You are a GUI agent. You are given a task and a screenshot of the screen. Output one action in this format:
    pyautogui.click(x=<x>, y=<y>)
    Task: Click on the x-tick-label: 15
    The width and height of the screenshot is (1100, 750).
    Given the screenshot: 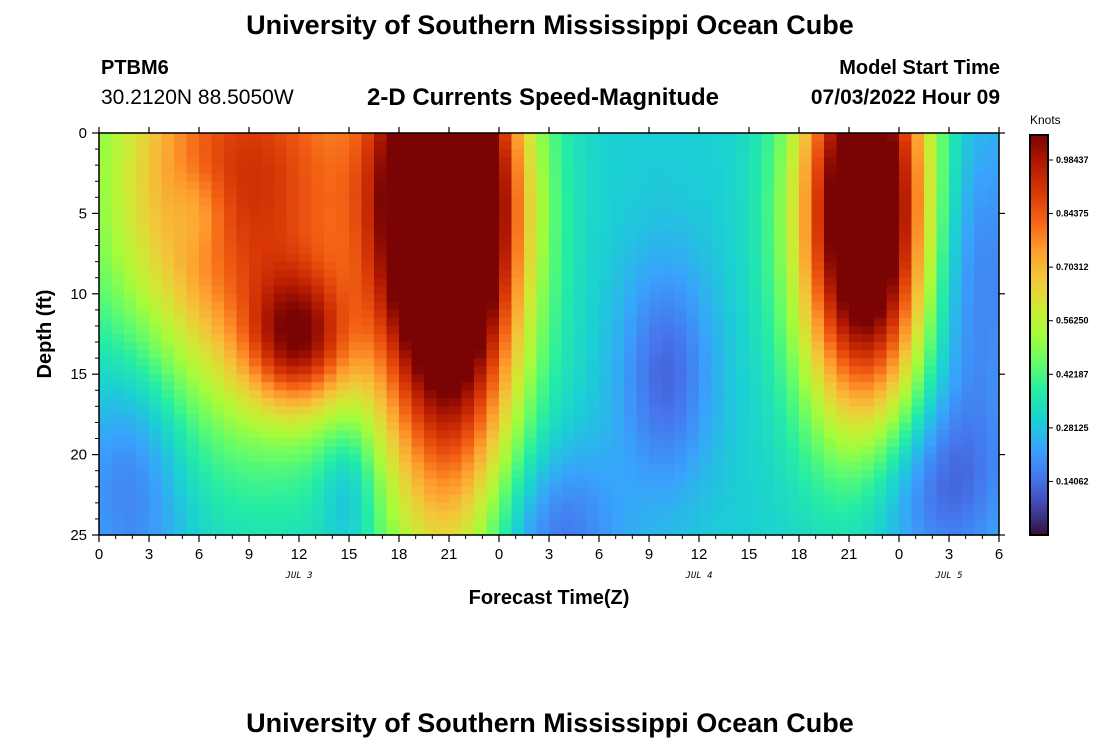 What is the action you would take?
    pyautogui.click(x=349, y=554)
    